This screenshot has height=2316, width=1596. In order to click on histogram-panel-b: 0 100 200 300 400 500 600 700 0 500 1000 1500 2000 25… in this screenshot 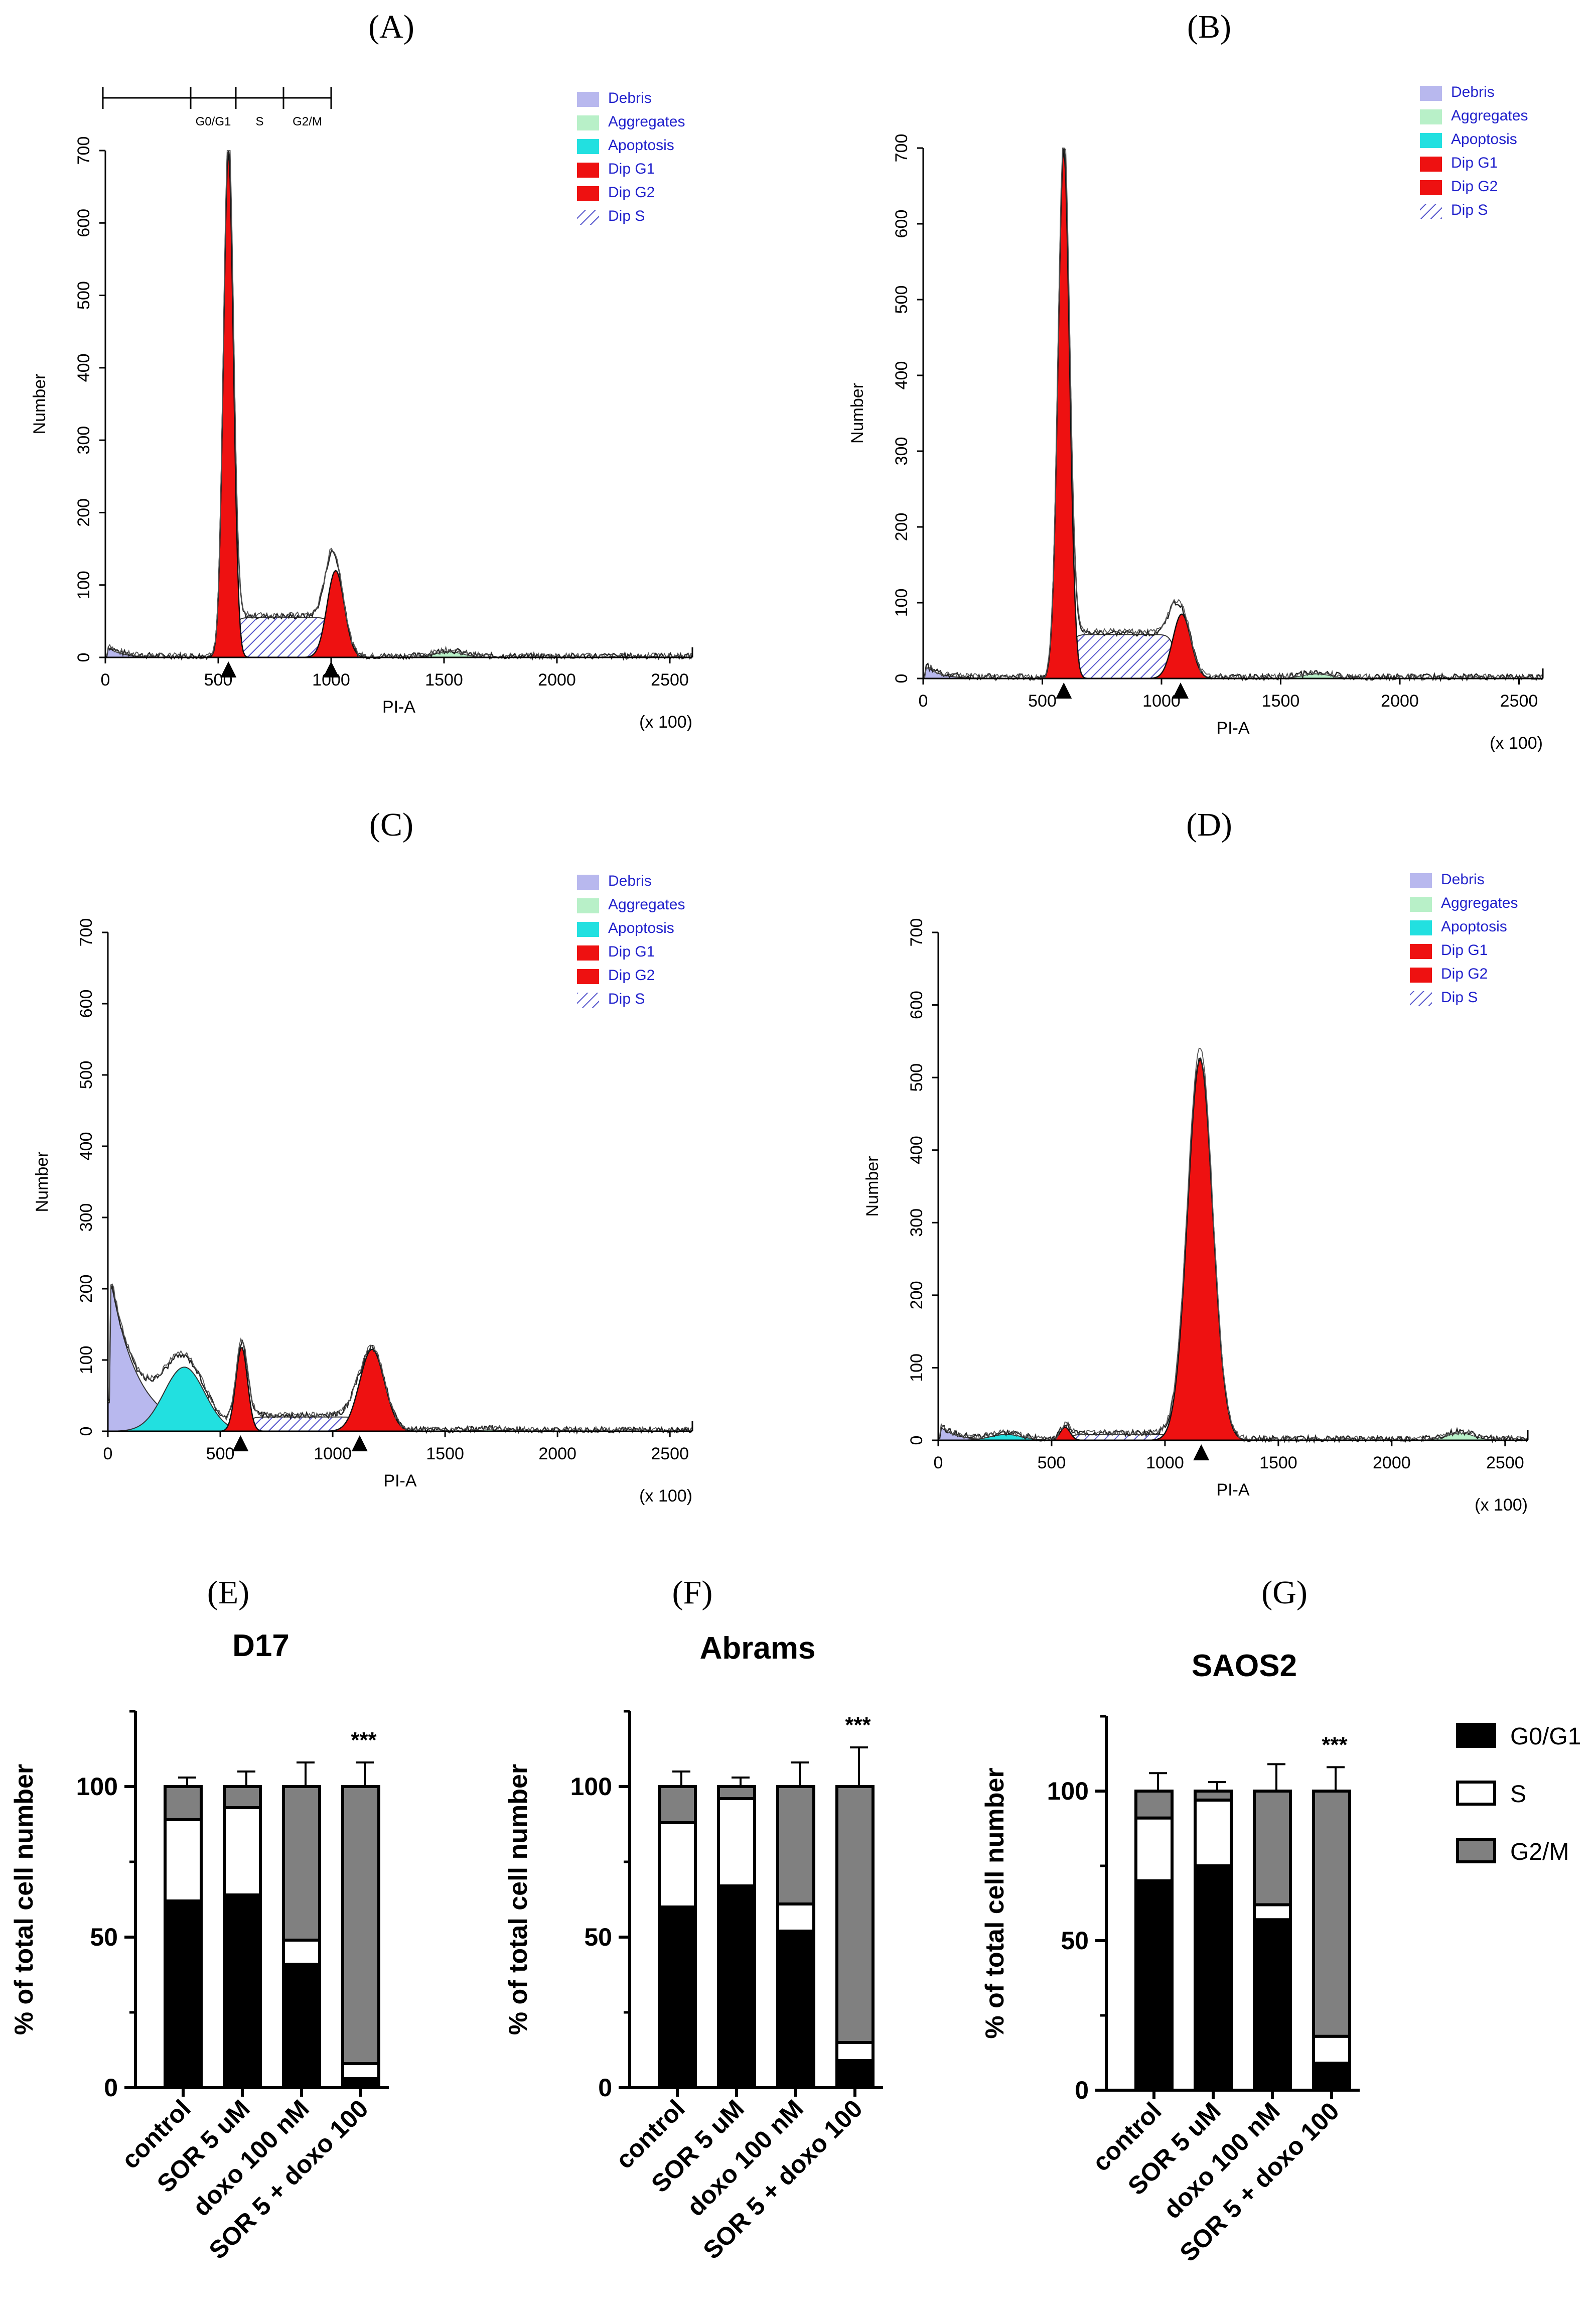, I will do `click(1196, 419)`.